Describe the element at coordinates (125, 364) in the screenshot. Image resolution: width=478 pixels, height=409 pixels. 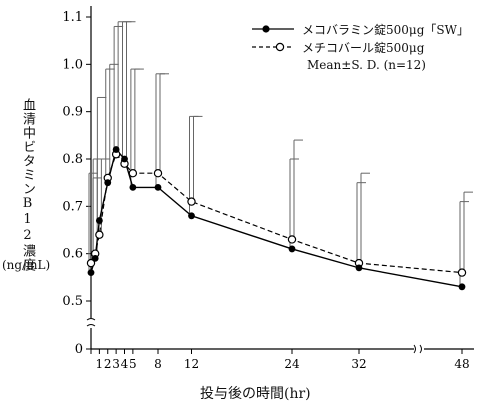
I see `x-tick-label: 4` at that location.